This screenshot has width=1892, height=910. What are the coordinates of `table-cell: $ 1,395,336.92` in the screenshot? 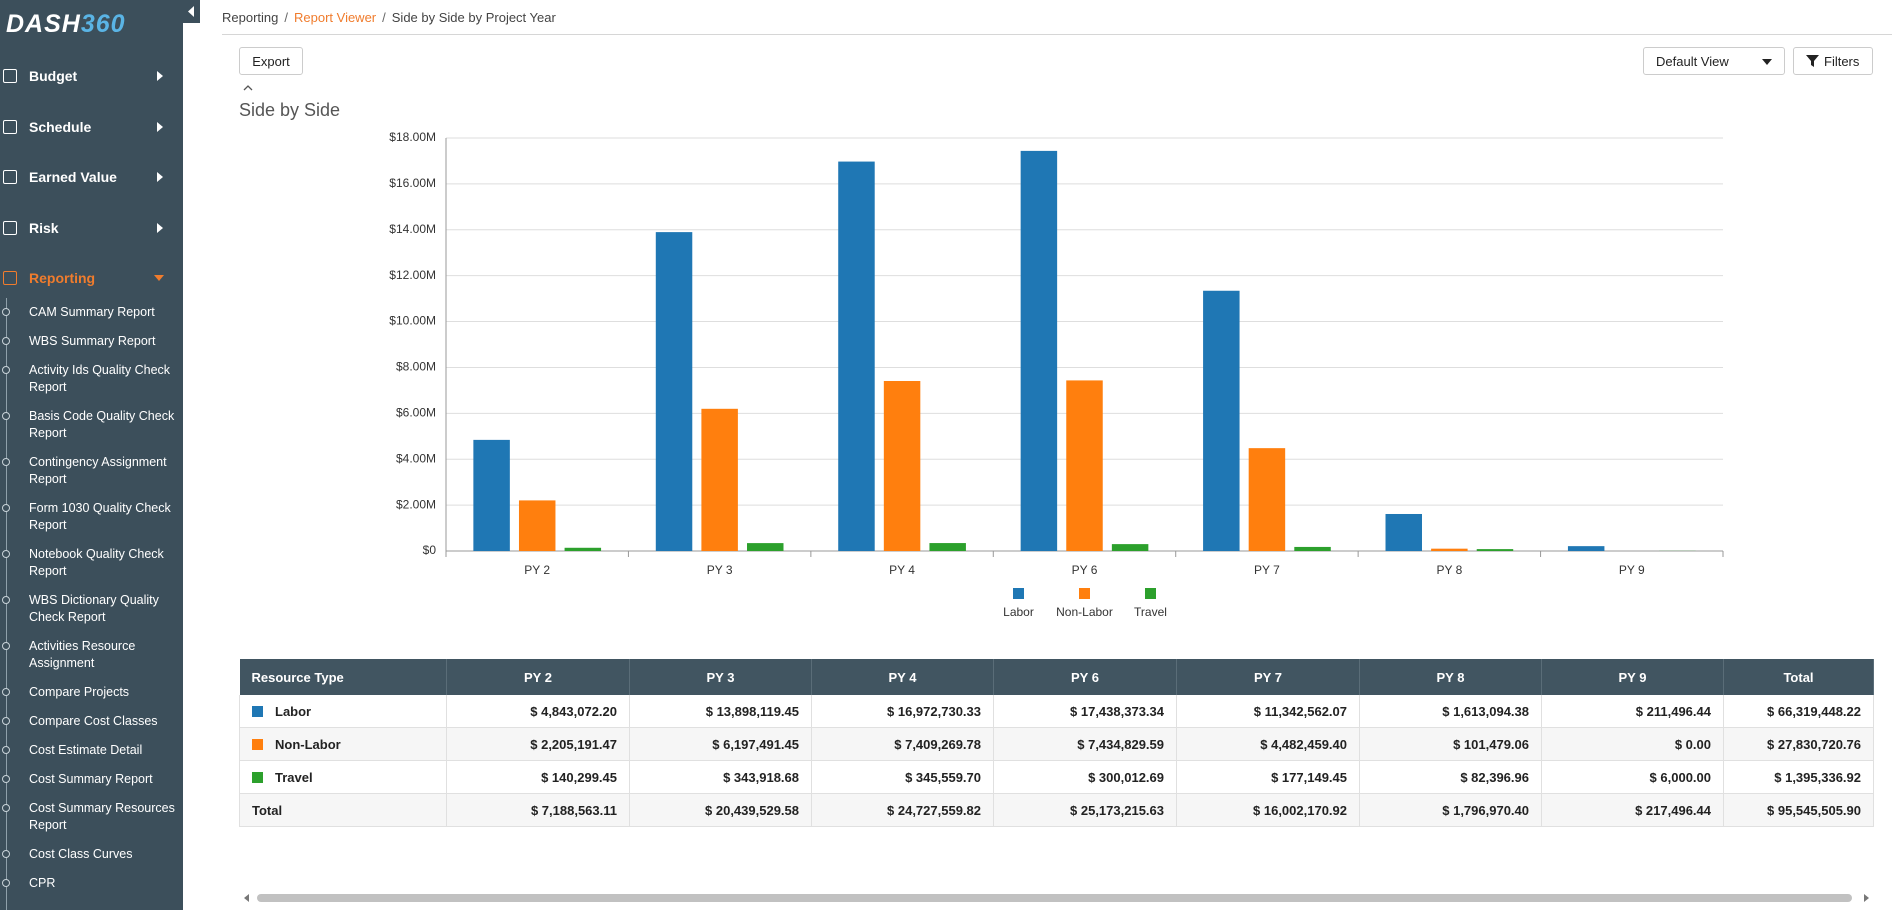 It's located at (1798, 777).